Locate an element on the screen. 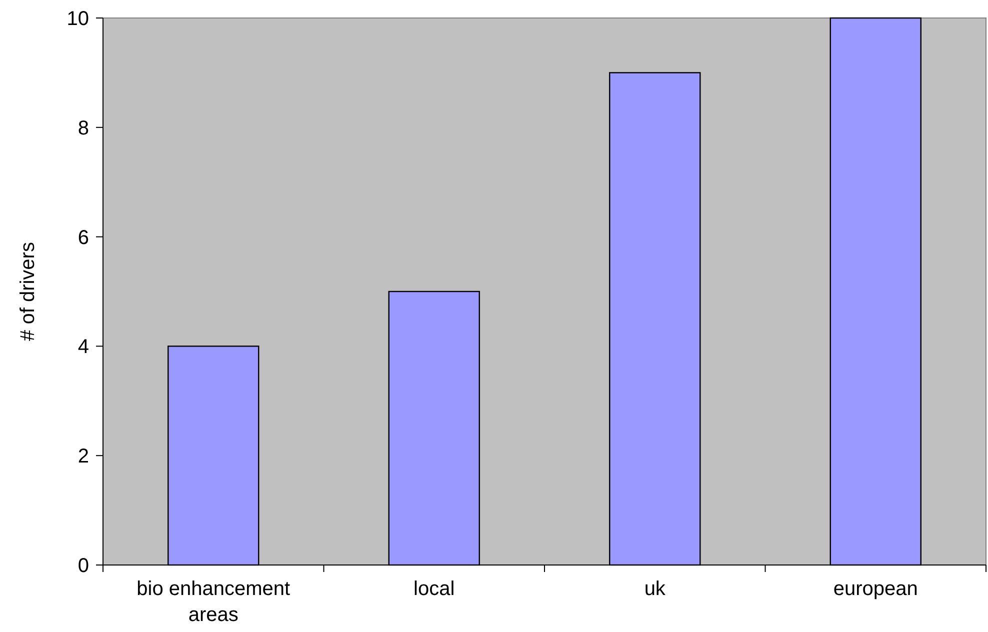  y-axis-title: # of drivers is located at coordinates (28, 291).